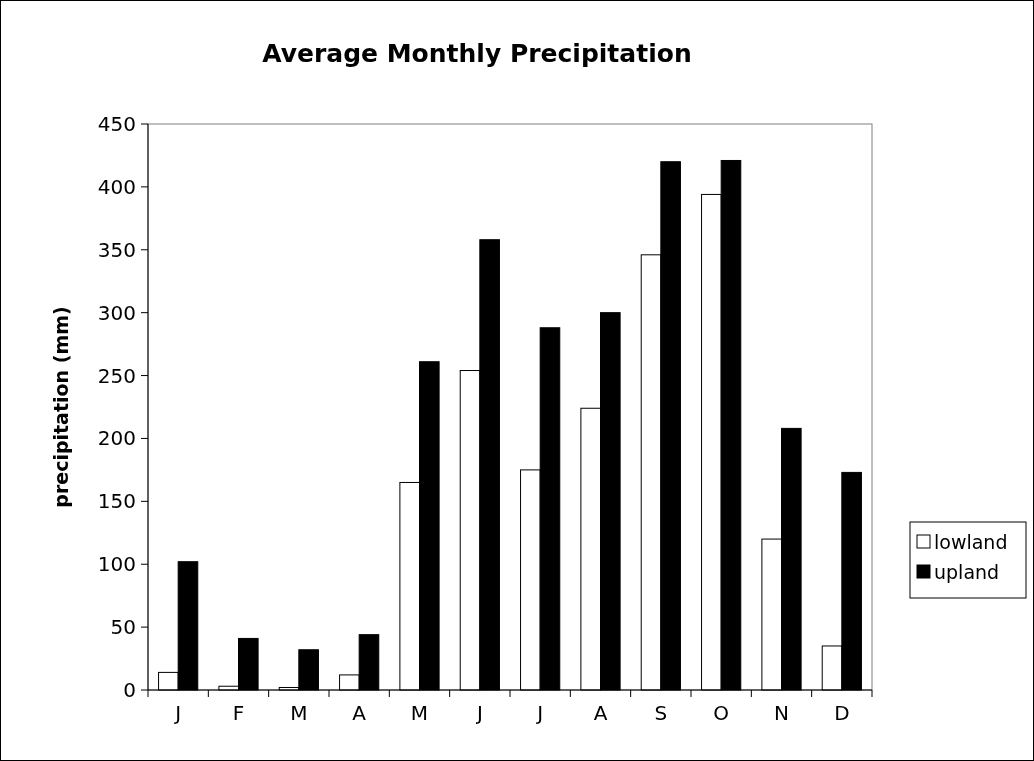 This screenshot has height=761, width=1034. What do you see at coordinates (967, 571) in the screenshot?
I see `legend-label: upland` at bounding box center [967, 571].